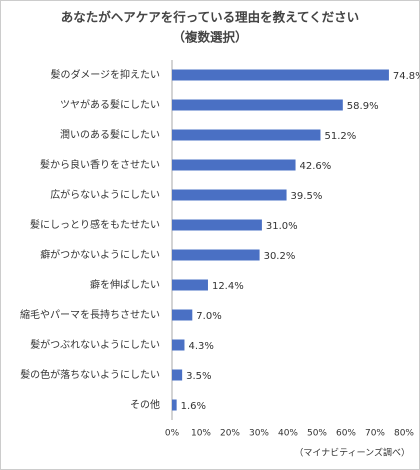 This screenshot has height=470, width=420. Describe the element at coordinates (200, 346) in the screenshot. I see `value-label: 4.3%` at that location.